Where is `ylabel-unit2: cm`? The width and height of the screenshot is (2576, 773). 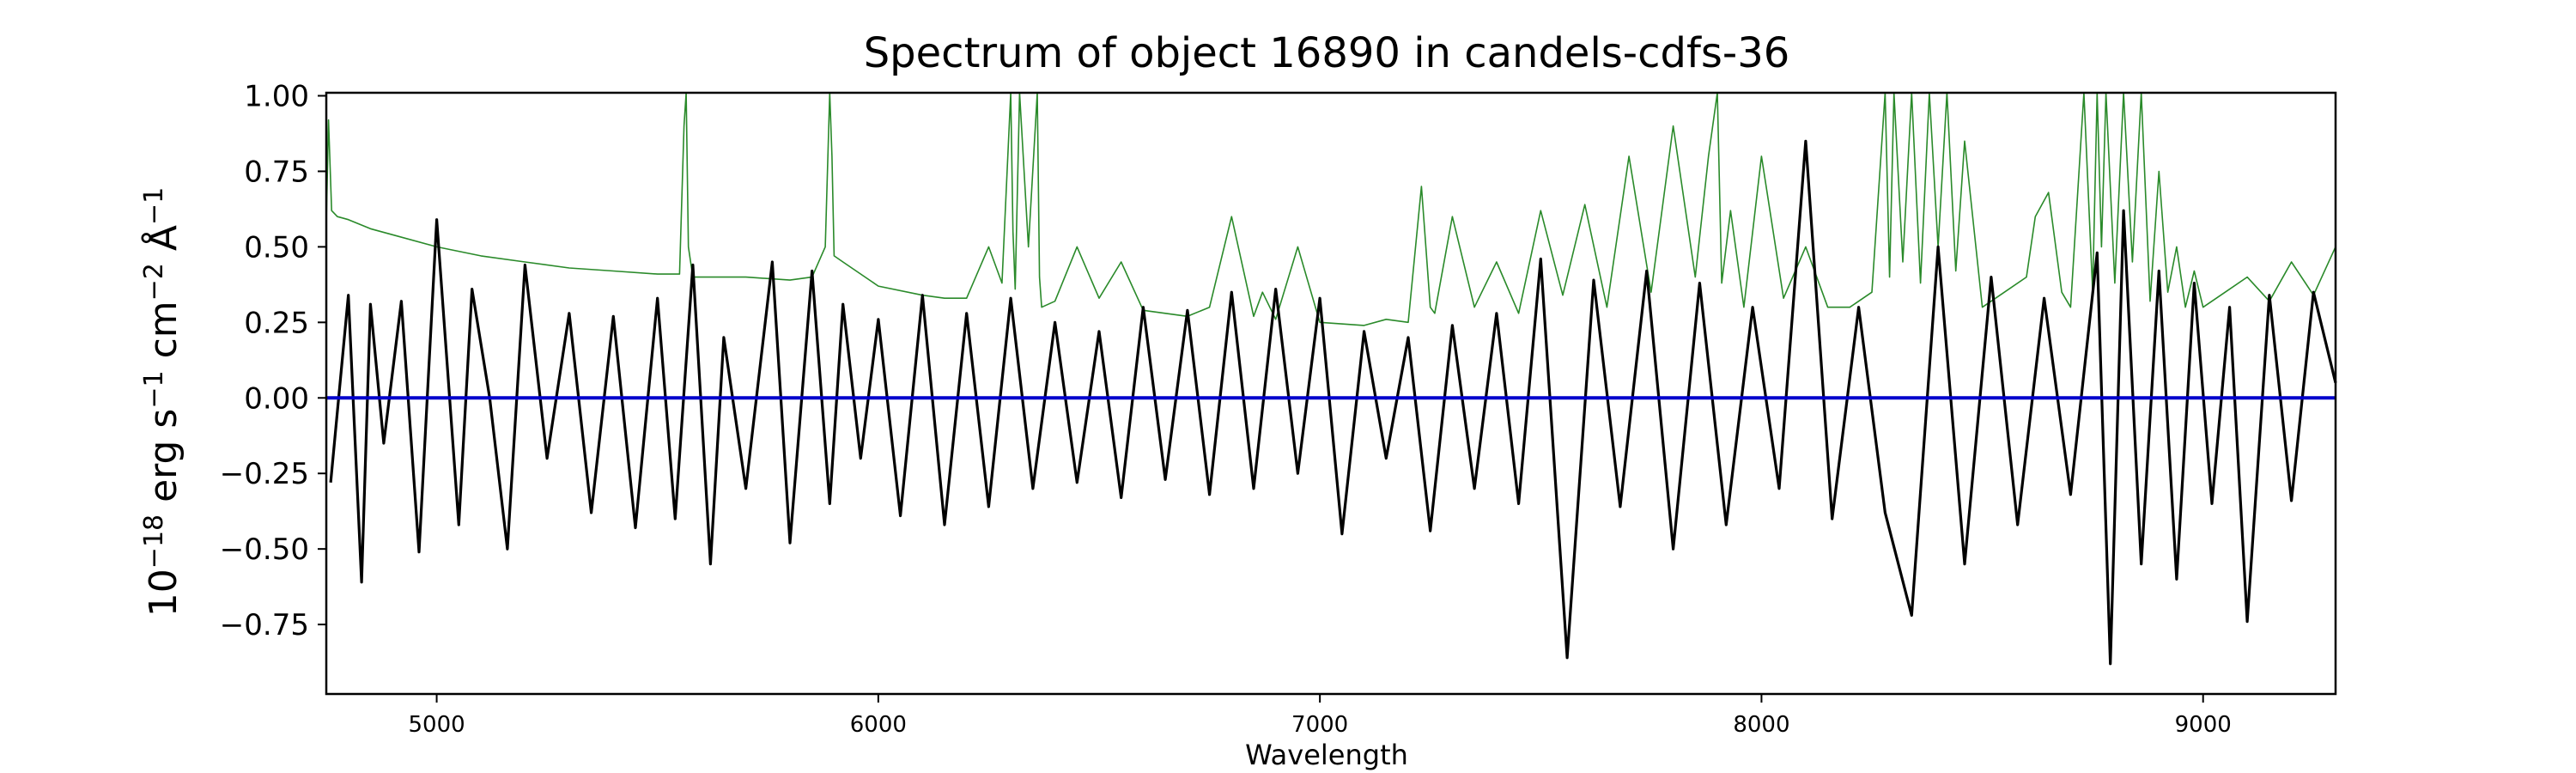 ylabel-unit2: cm is located at coordinates (164, 335).